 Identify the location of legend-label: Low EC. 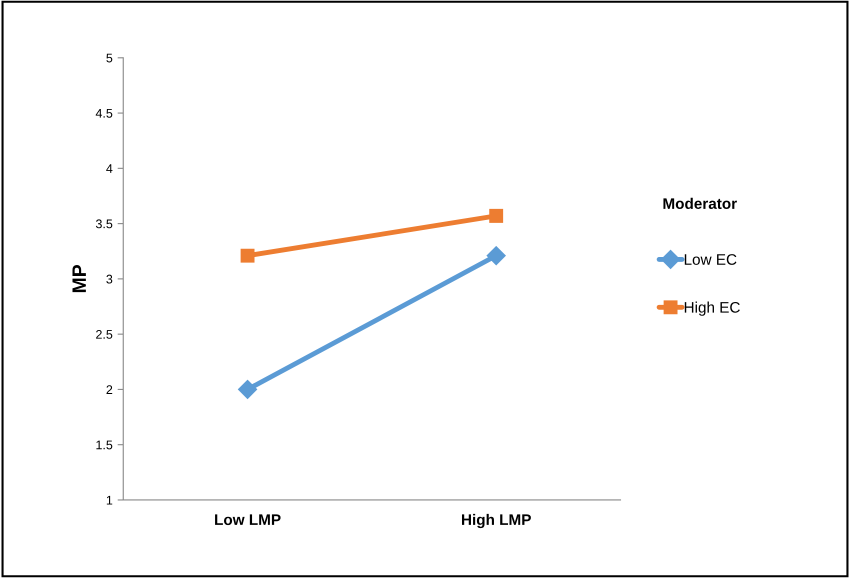
(710, 259).